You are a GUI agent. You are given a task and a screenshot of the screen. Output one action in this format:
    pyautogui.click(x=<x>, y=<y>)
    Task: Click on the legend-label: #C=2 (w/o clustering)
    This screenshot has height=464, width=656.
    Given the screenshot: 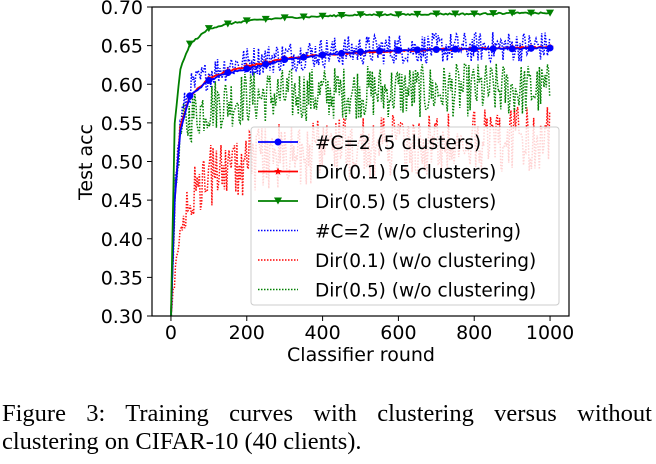 What is the action you would take?
    pyautogui.click(x=418, y=232)
    